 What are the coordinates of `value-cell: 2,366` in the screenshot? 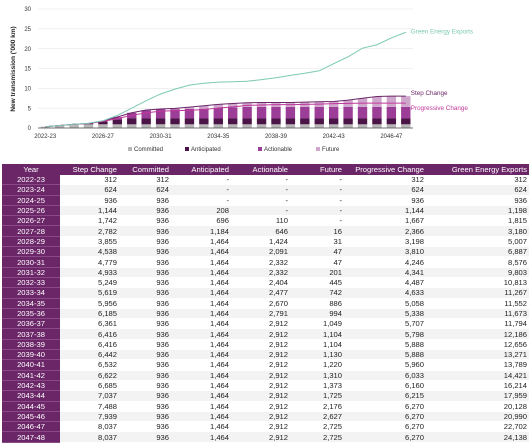 It's located at (385, 231).